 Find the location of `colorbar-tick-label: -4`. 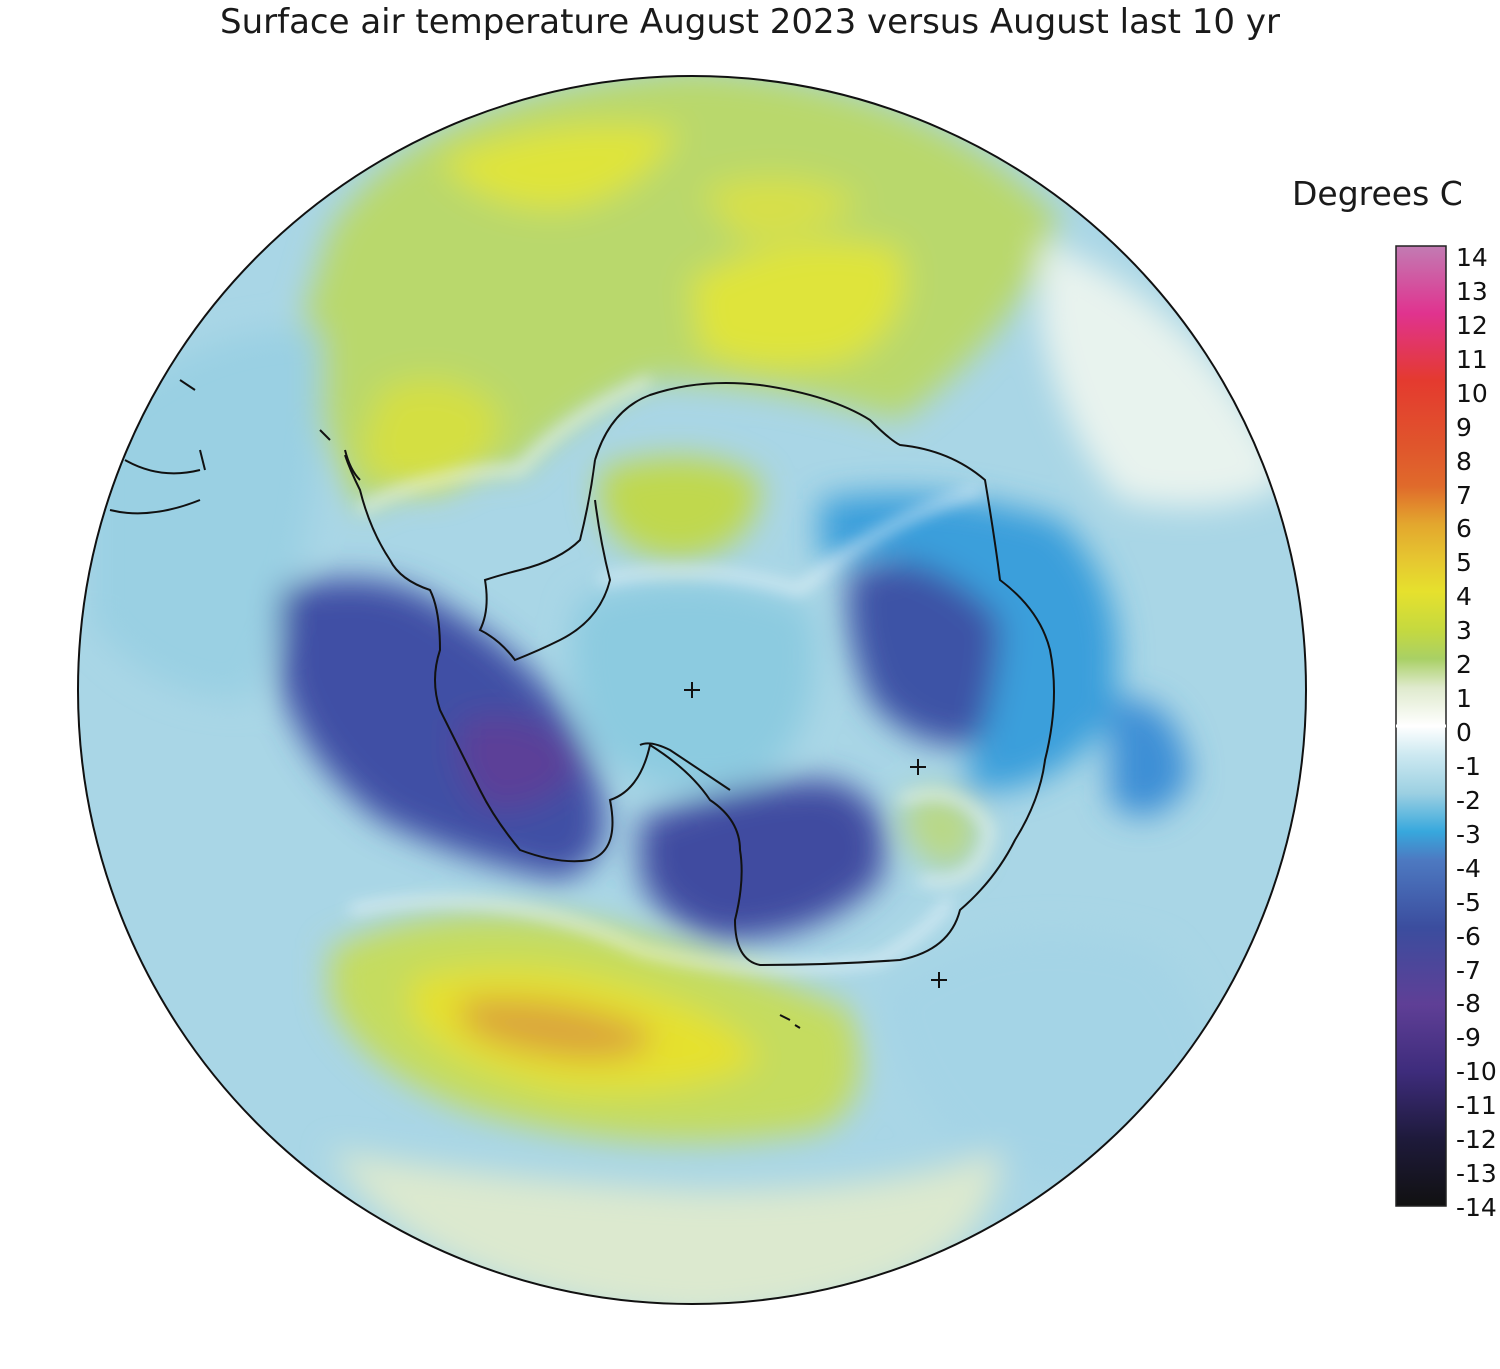

colorbar-tick-label: -4 is located at coordinates (1468, 868).